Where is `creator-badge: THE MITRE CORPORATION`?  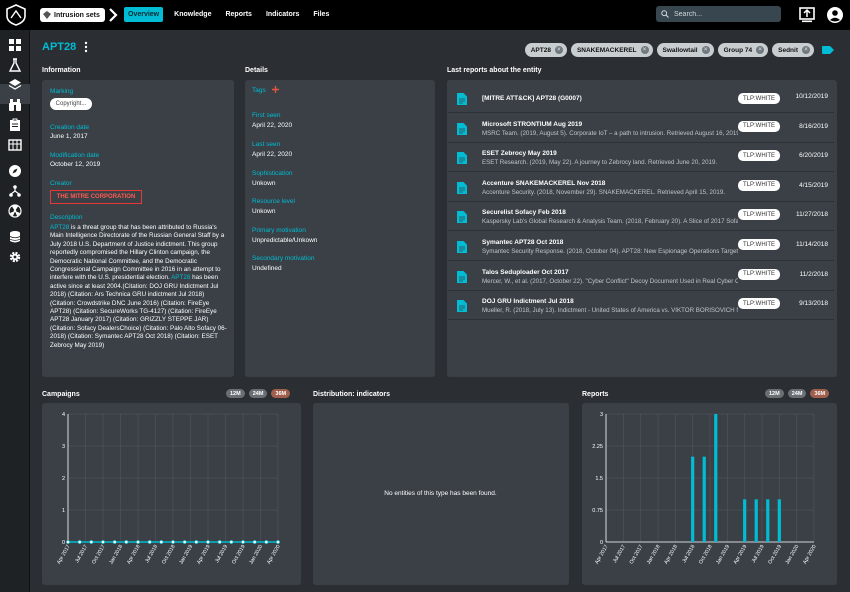 creator-badge: THE MITRE CORPORATION is located at coordinates (96, 197).